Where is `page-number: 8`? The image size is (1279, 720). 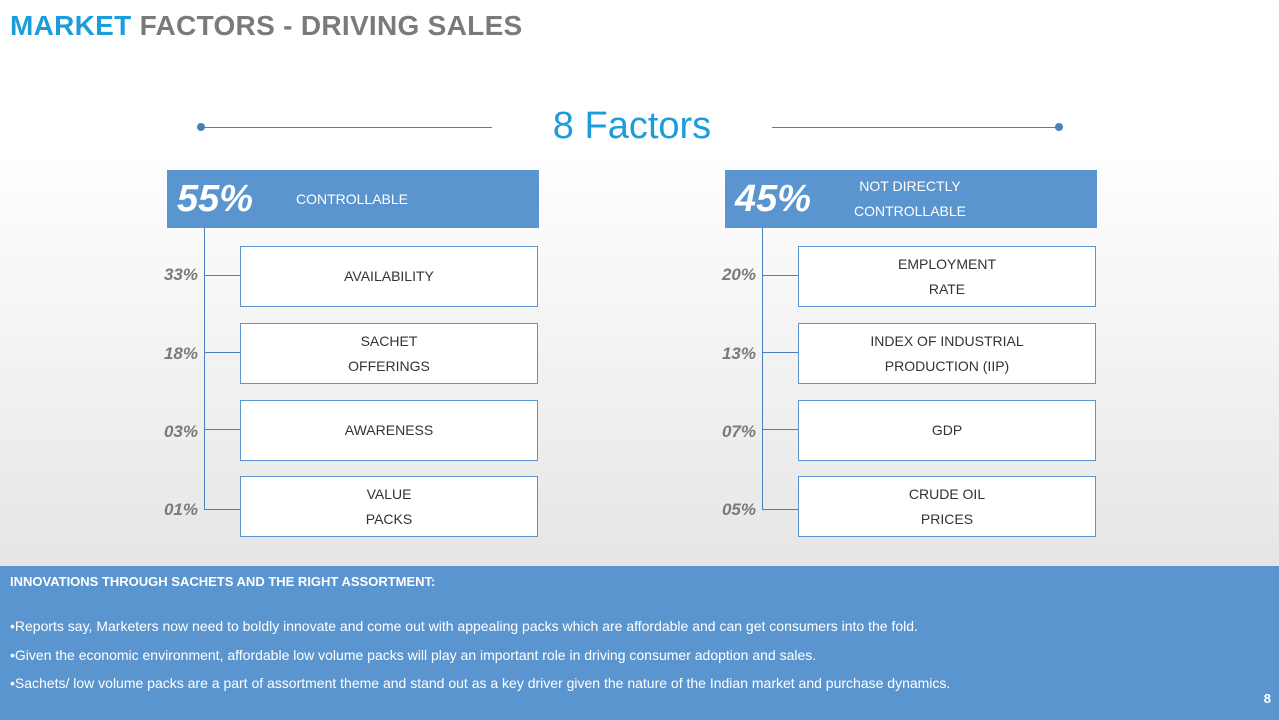
page-number: 8 is located at coordinates (1267, 698).